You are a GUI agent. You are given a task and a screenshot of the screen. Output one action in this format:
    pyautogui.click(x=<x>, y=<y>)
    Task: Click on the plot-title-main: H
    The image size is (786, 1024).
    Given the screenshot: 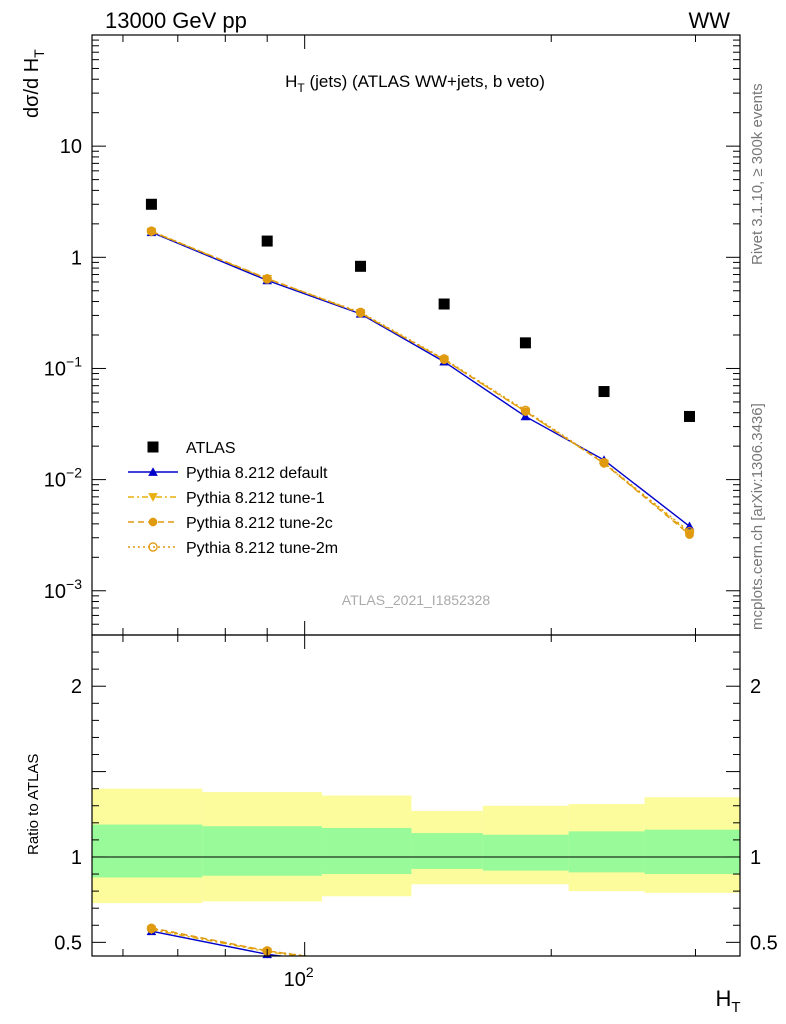 What is the action you would take?
    pyautogui.click(x=291, y=81)
    